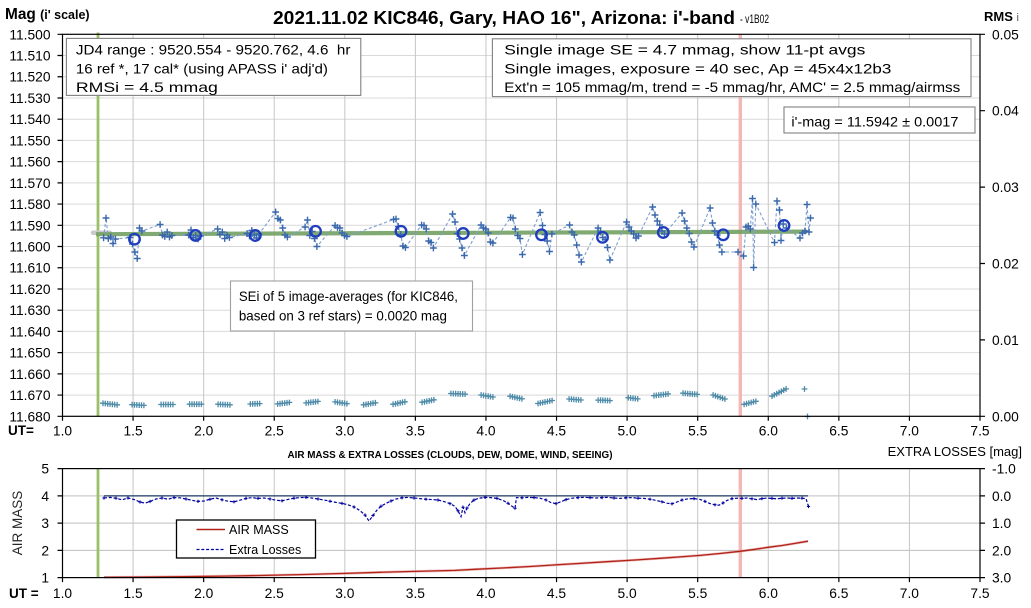  I want to click on svg-text:based on 3 ref stars) = 0.0020: based on 3 ref stars) = 0.0020 mag, so click(343, 315).